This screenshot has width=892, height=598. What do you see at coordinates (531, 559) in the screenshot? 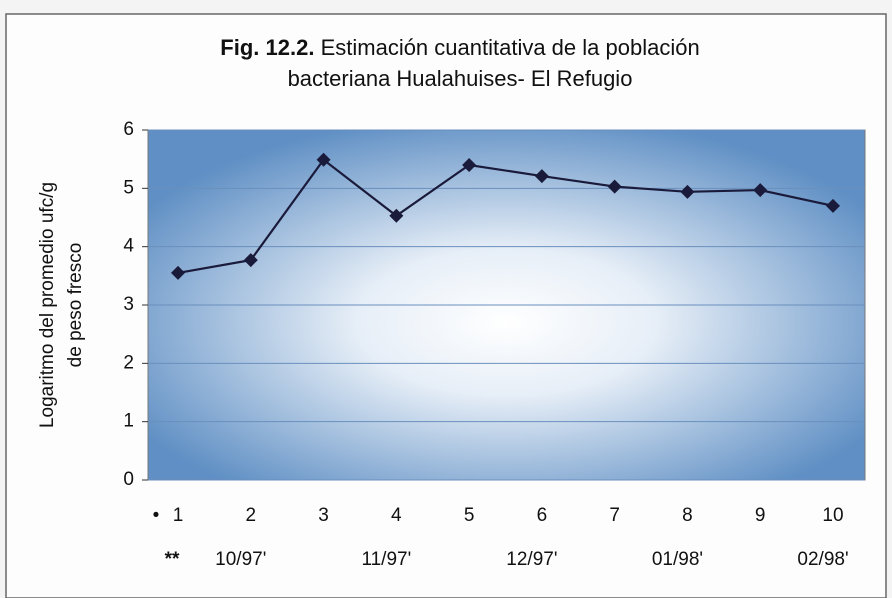
I see `date-label: 12/97'` at bounding box center [531, 559].